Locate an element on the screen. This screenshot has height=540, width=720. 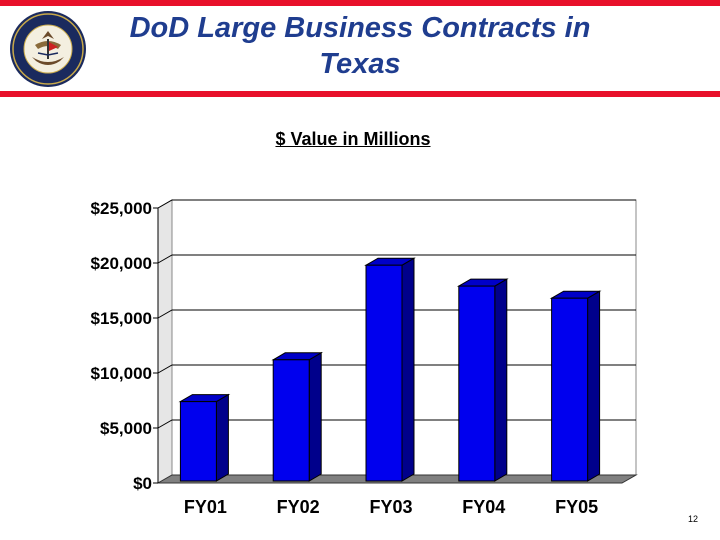
x-tick-label: FY02 is located at coordinates (298, 507).